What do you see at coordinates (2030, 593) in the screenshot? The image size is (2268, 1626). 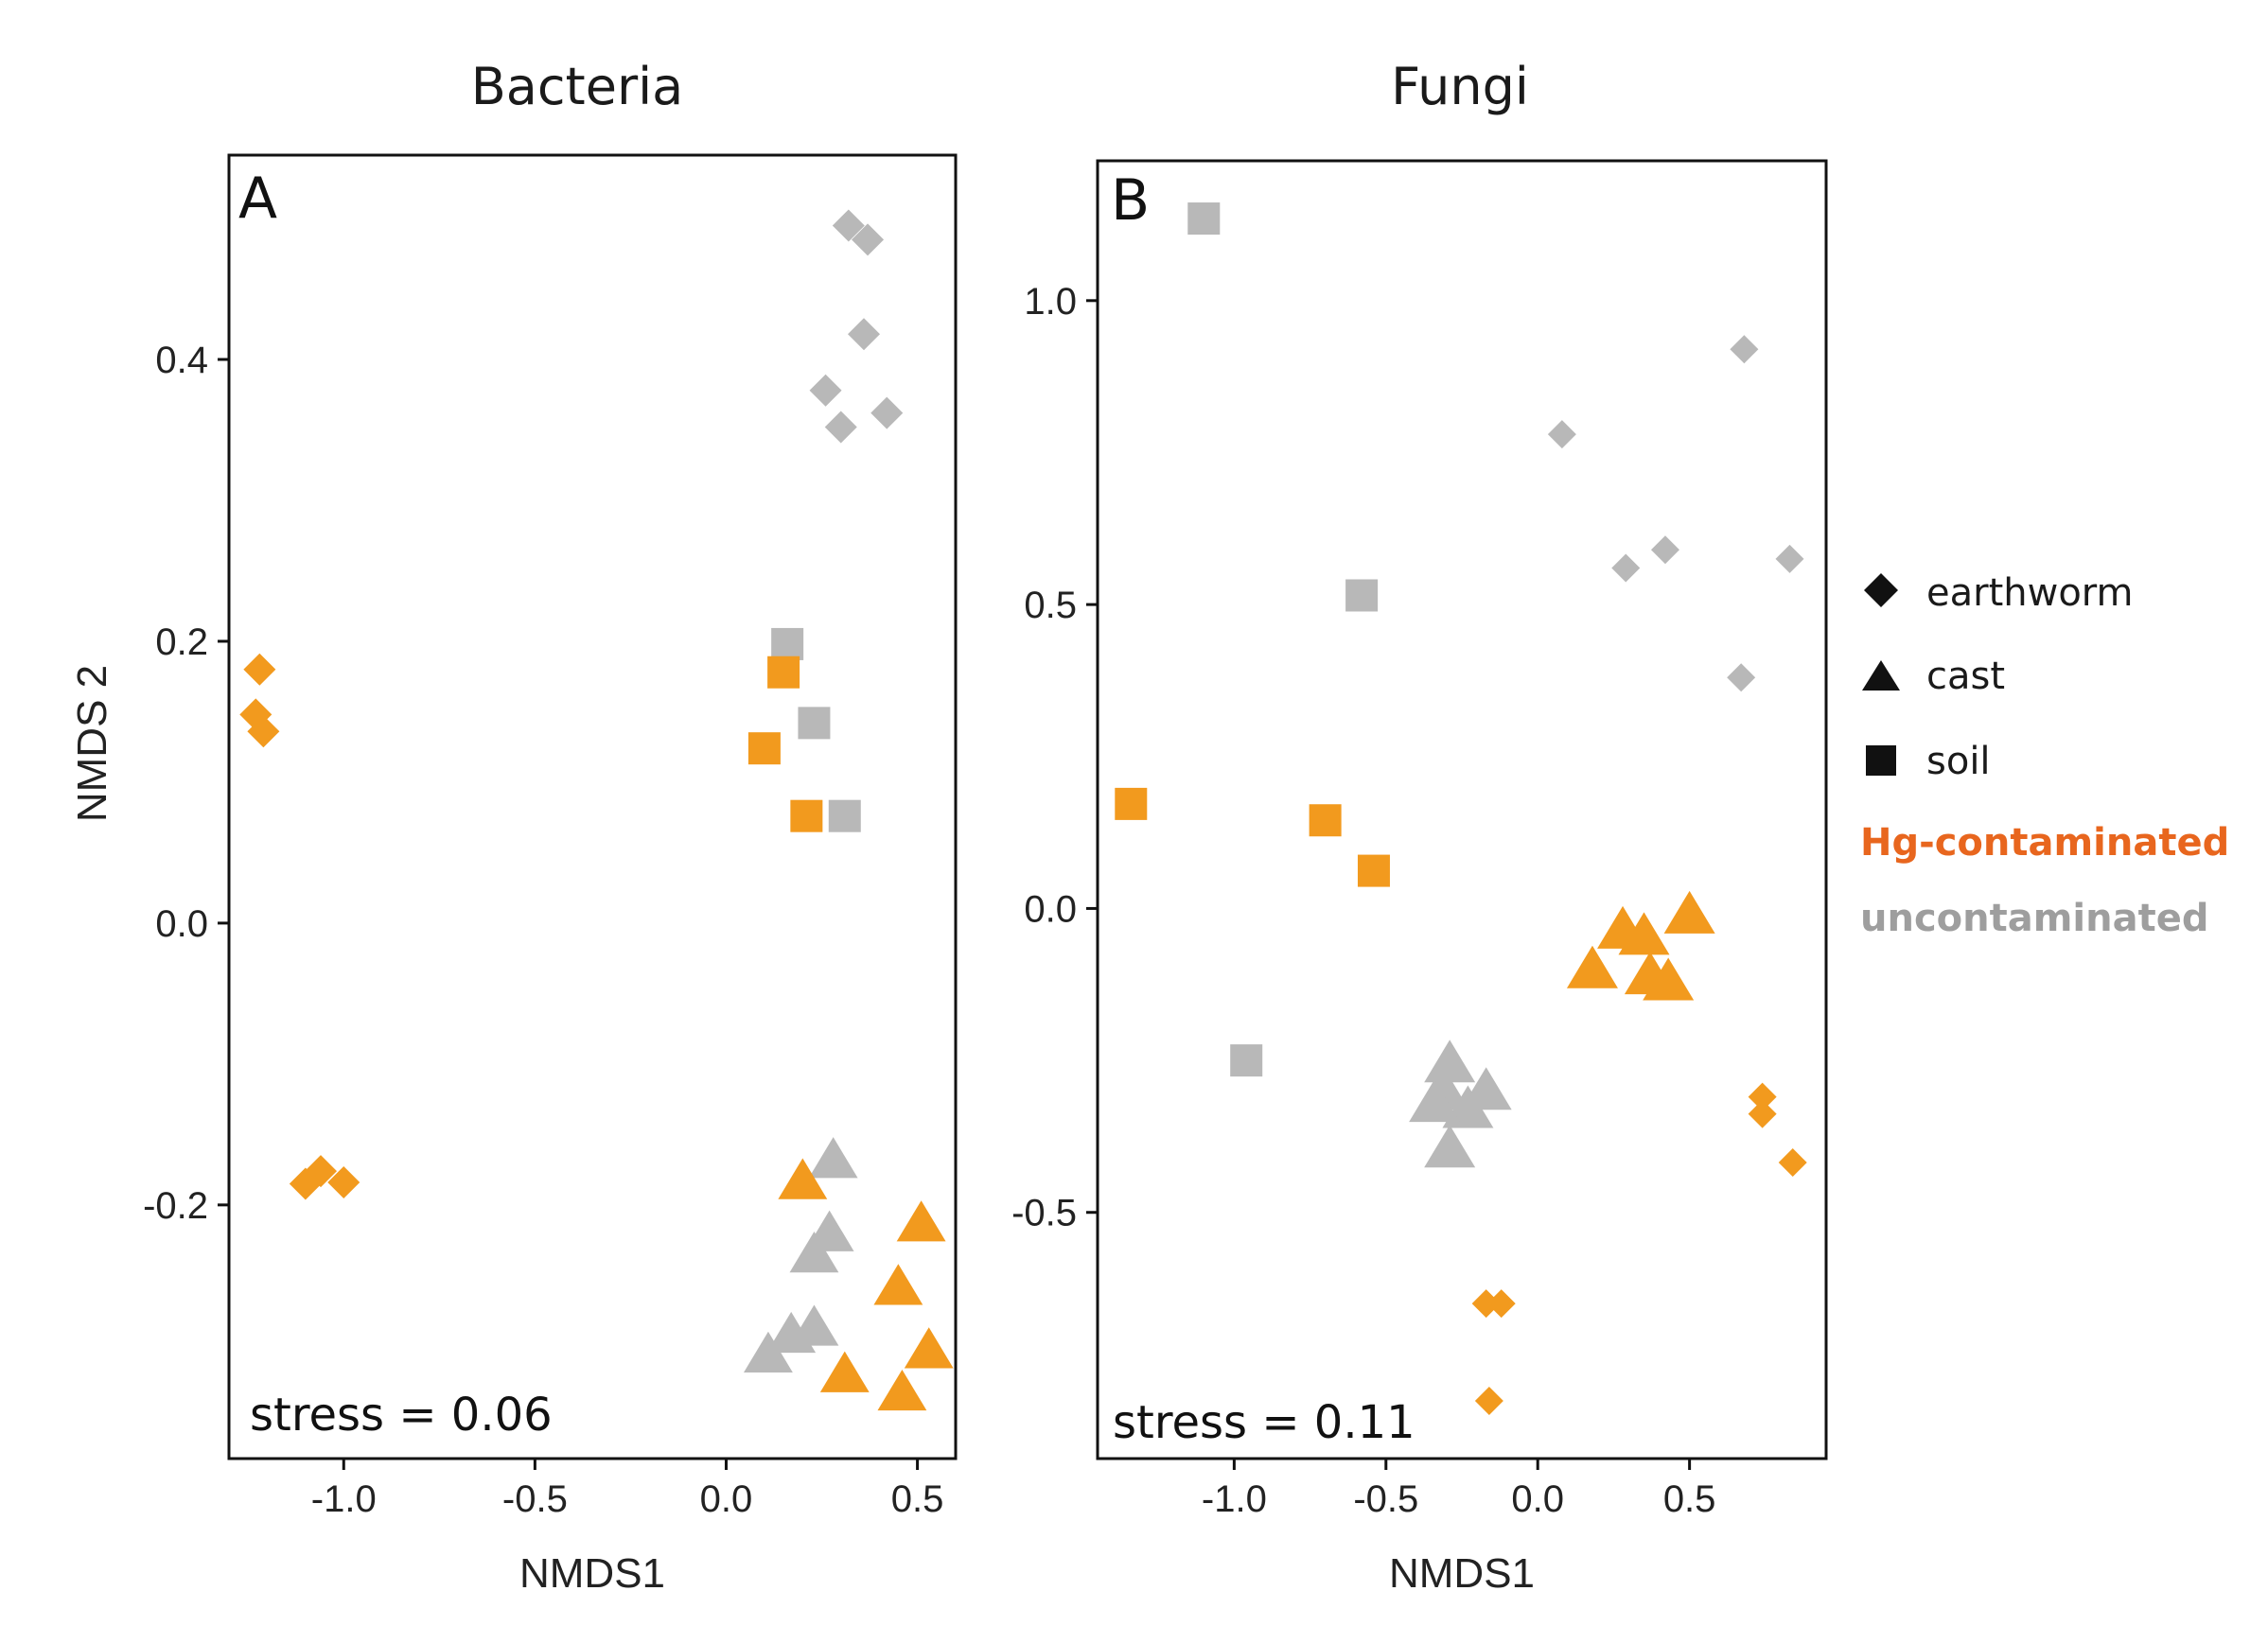 I see `legend-label-earthworm: earthworm` at bounding box center [2030, 593].